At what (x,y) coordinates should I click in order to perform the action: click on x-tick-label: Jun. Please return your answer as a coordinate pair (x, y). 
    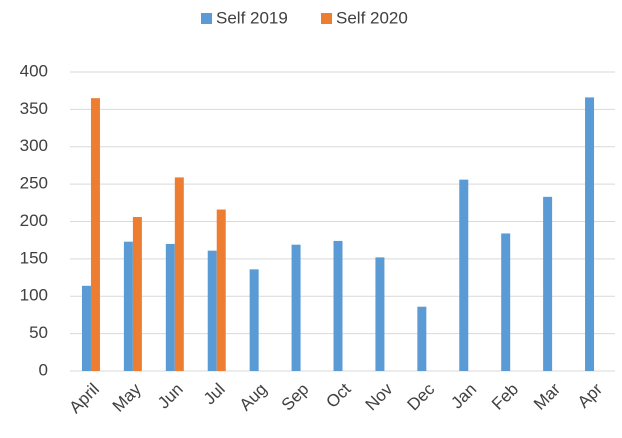
    Looking at the image, I should click on (170, 396).